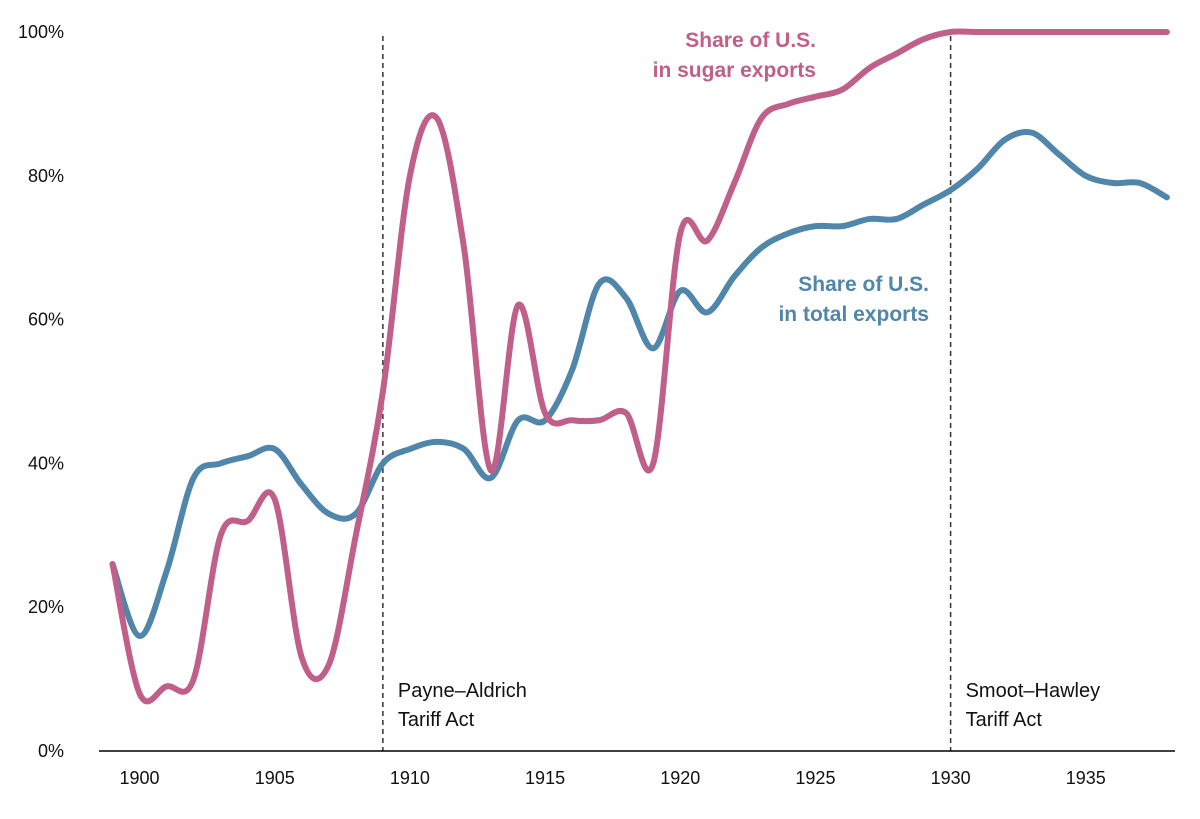 This screenshot has width=1200, height=819. What do you see at coordinates (140, 778) in the screenshot?
I see `x-tick-label-1900: 1900` at bounding box center [140, 778].